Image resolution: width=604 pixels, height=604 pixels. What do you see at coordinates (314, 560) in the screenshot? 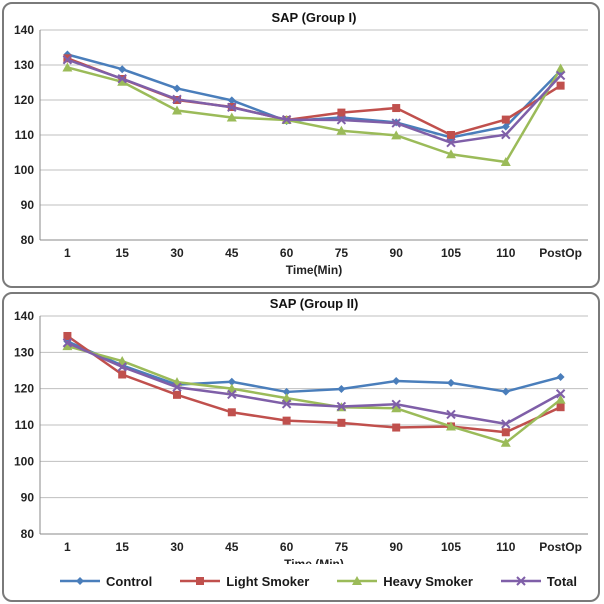
I see `group-2-x-axis-label: Time (Min)` at bounding box center [314, 560].